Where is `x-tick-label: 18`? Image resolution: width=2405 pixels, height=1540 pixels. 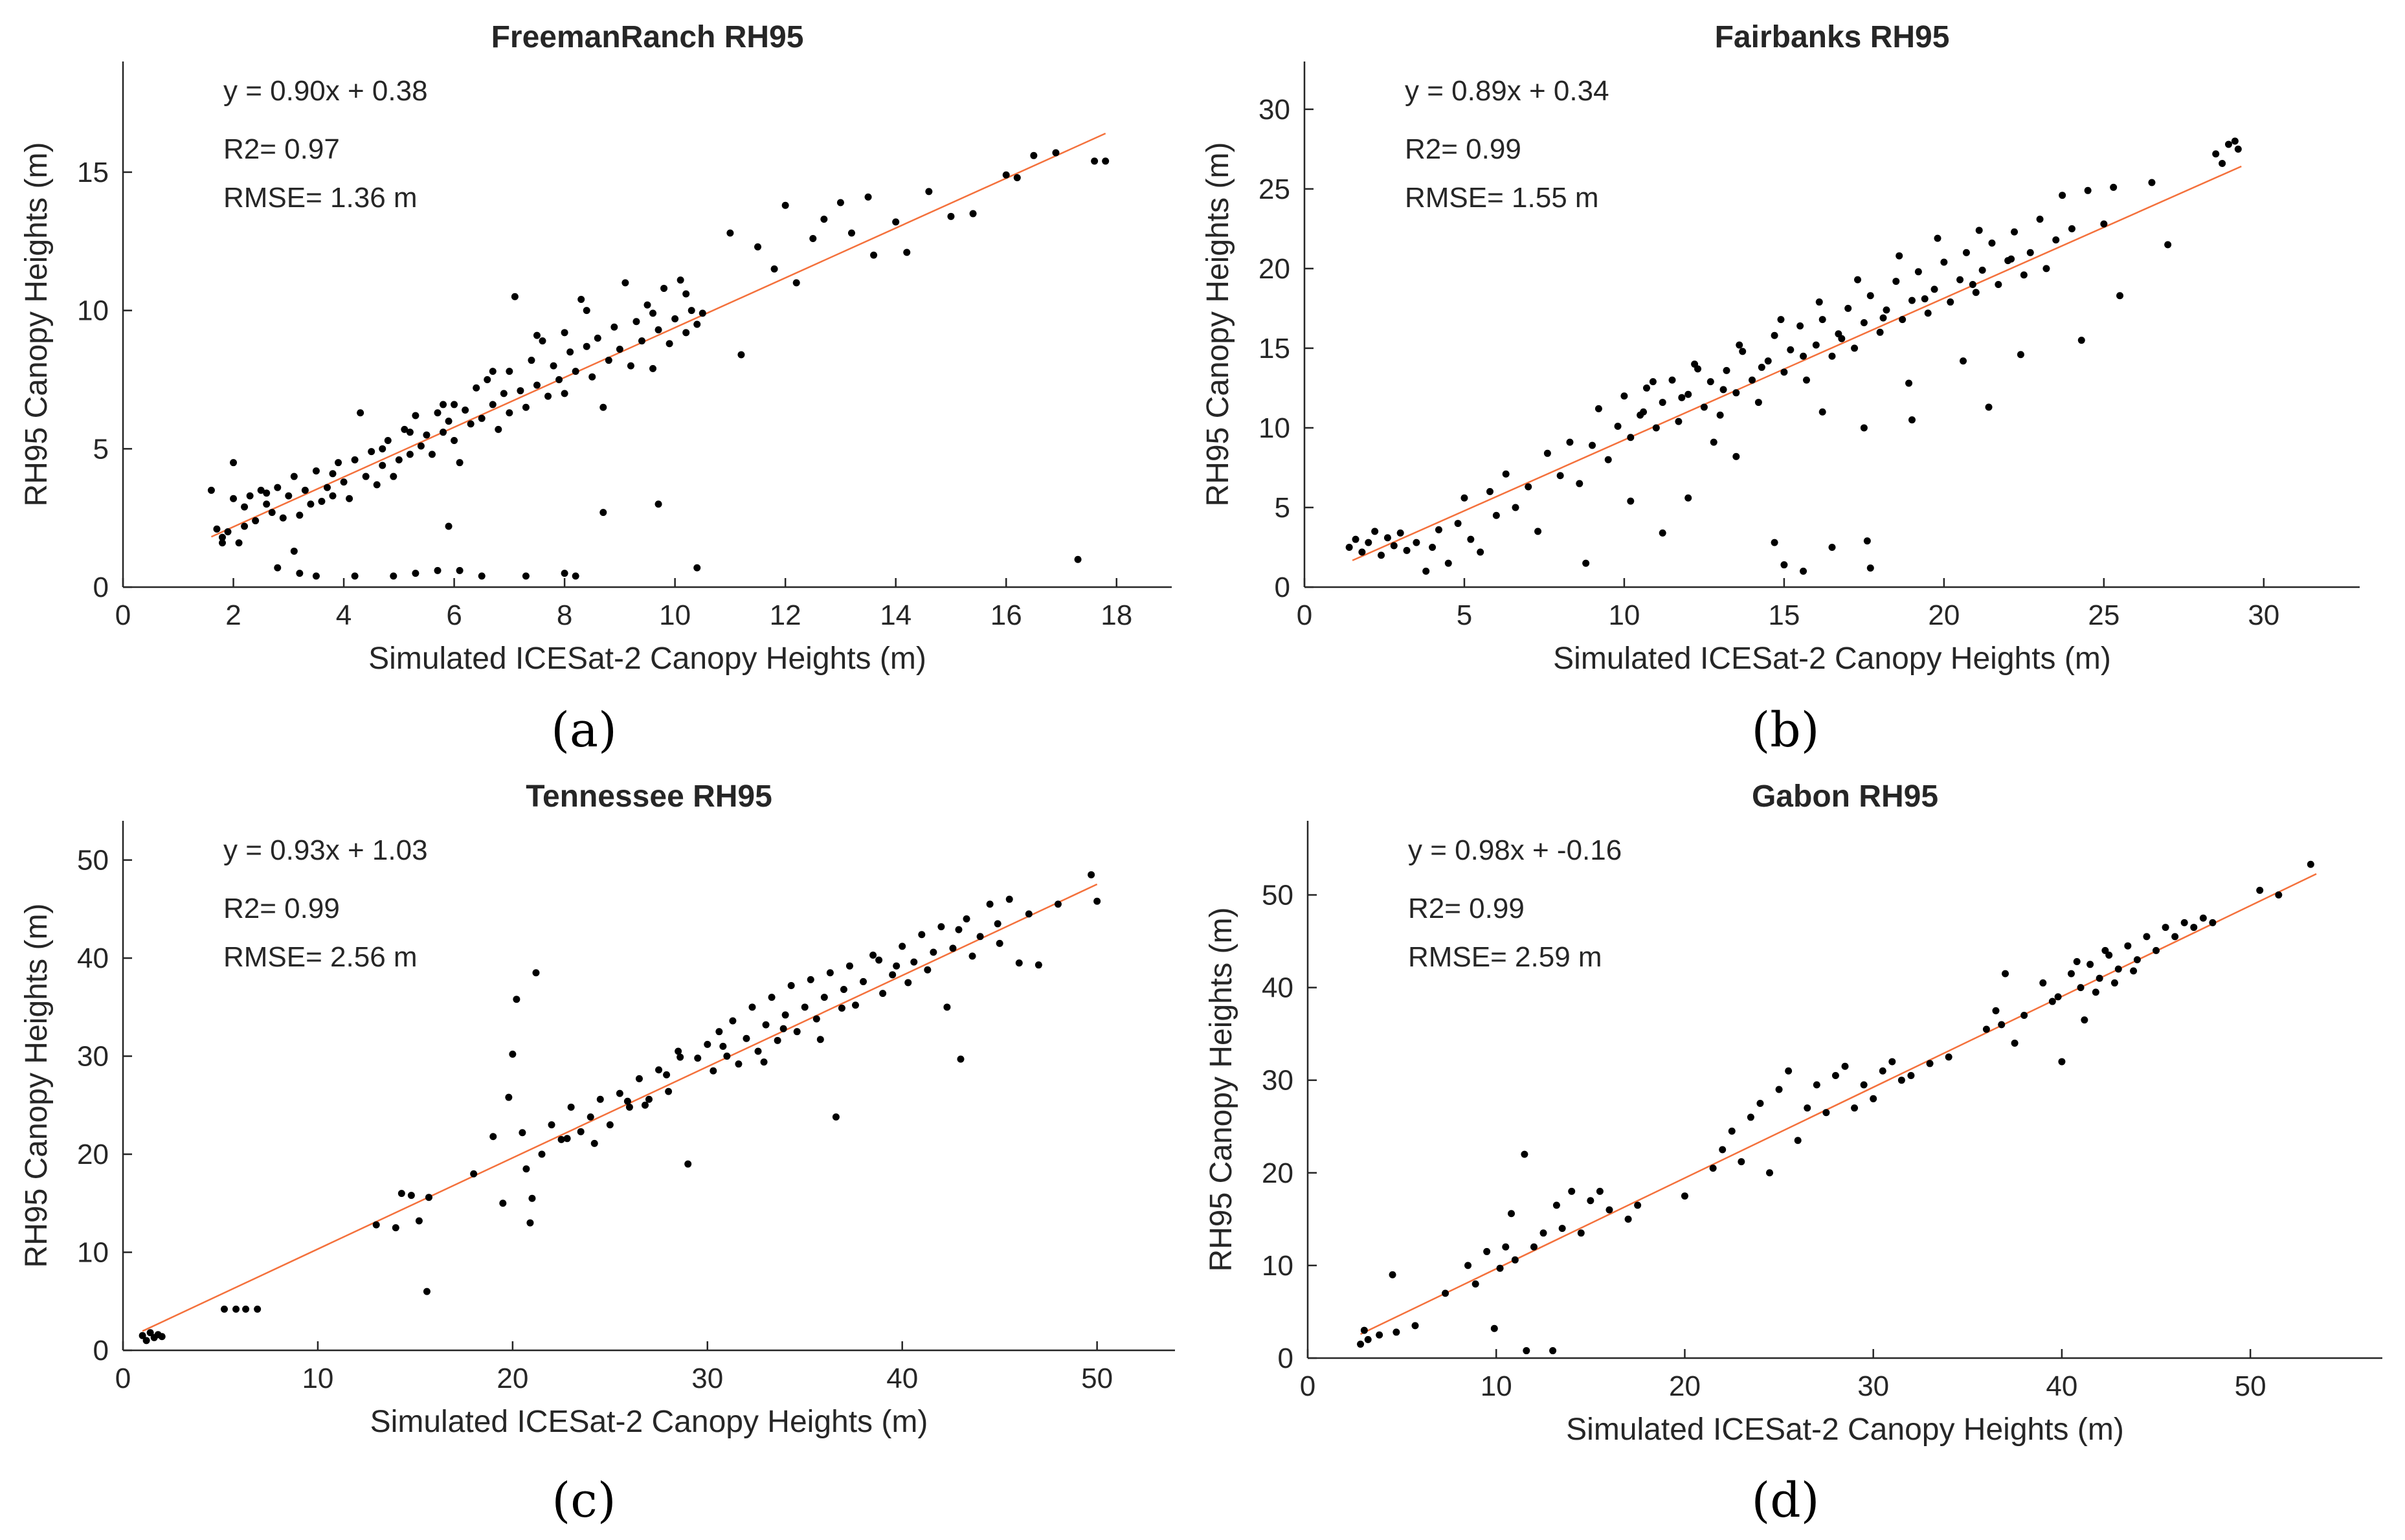 x-tick-label: 18 is located at coordinates (1116, 615).